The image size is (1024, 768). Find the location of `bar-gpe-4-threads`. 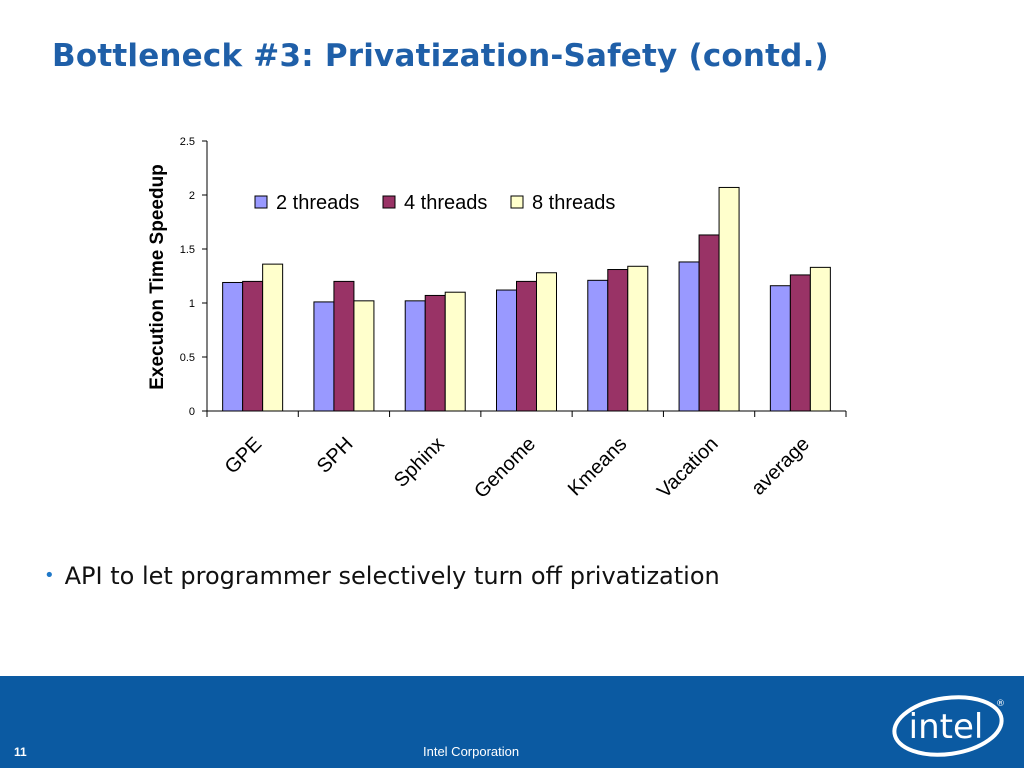

bar-gpe-4-threads is located at coordinates (253, 346).